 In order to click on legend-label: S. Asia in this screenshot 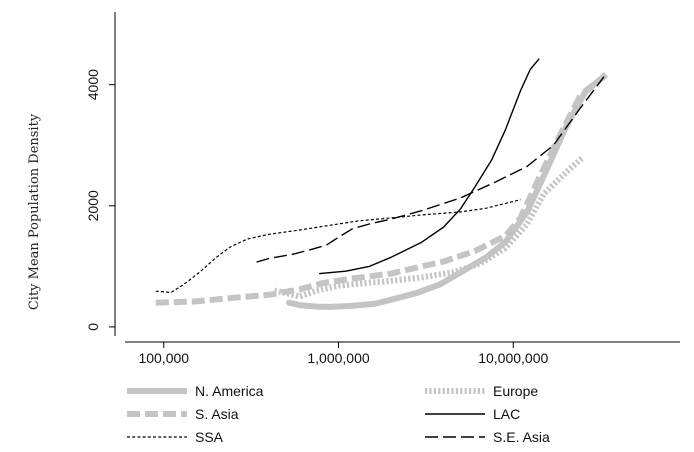, I will do `click(217, 414)`.